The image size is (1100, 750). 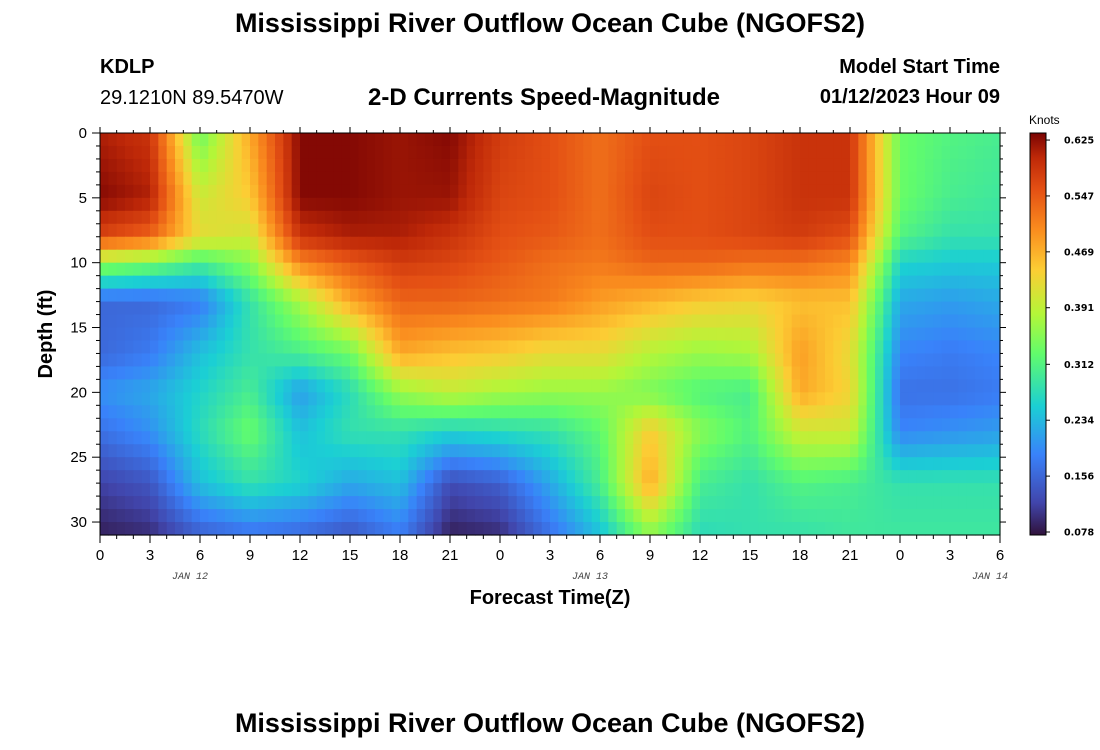 I want to click on x-tick-label: 21, so click(x=450, y=555).